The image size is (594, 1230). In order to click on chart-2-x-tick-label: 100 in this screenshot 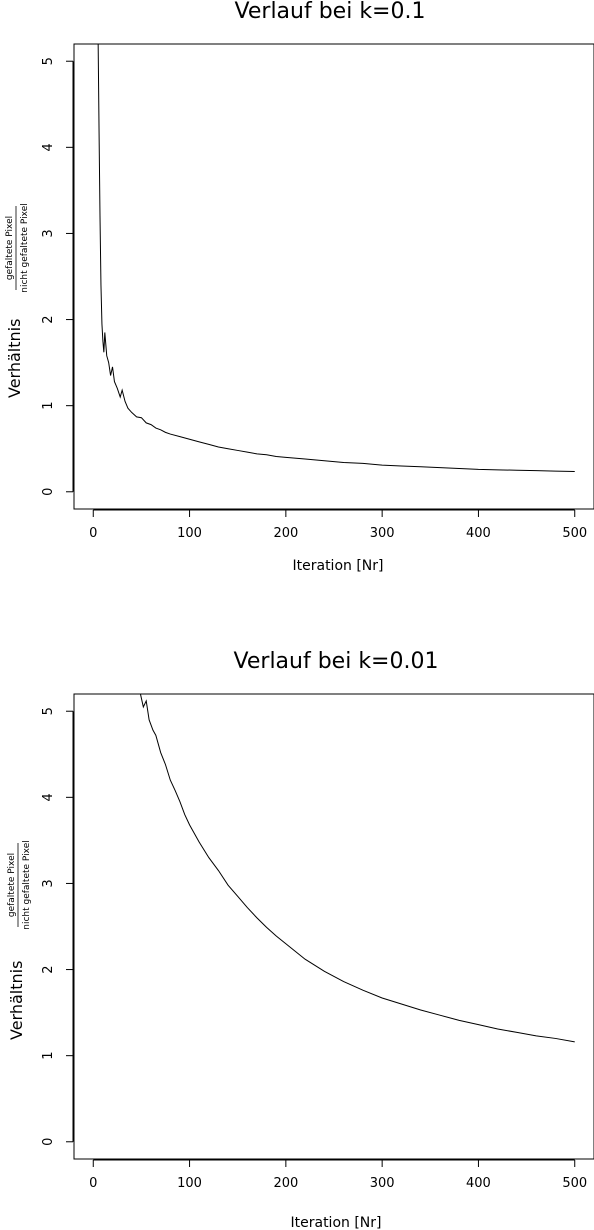, I will do `click(189, 1183)`.